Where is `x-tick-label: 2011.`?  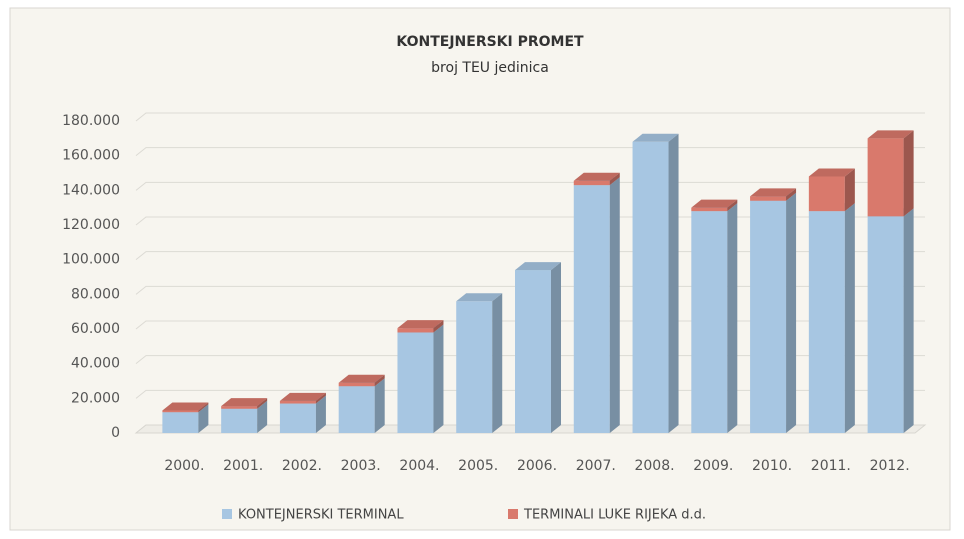
x-tick-label: 2011. is located at coordinates (831, 466).